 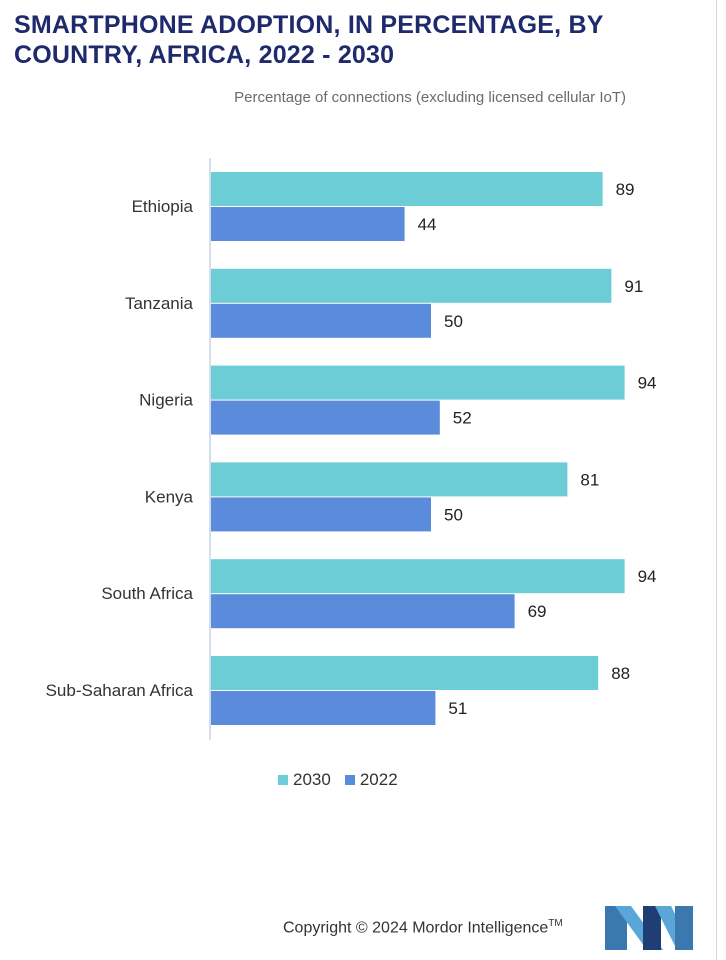 What do you see at coordinates (312, 779) in the screenshot?
I see `legend-label-2030: 2030` at bounding box center [312, 779].